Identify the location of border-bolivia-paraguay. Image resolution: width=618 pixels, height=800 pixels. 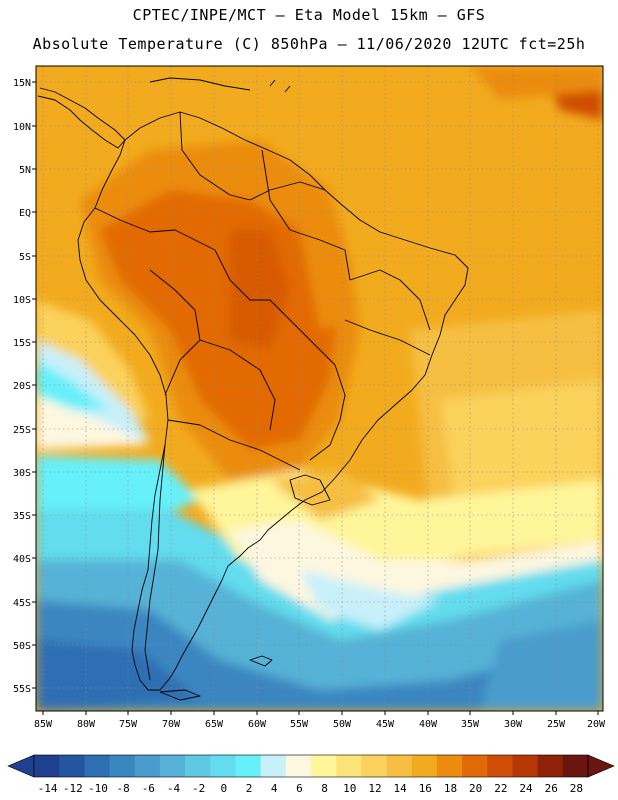
(237, 385).